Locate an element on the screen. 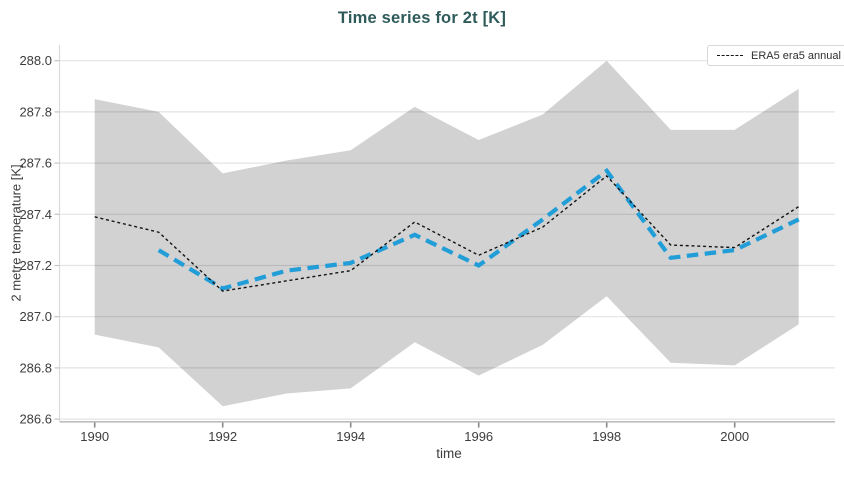 This screenshot has width=844, height=478. x-tick-label: 1990 is located at coordinates (94, 436).